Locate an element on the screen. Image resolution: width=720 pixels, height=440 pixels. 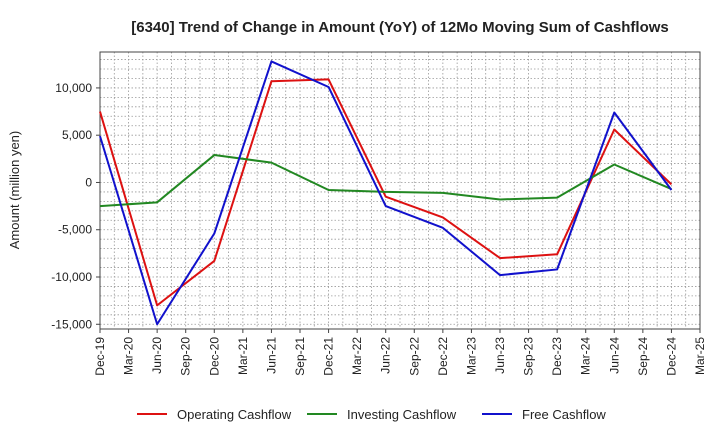
x-tick-label: Sep-20 is located at coordinates (186, 356).